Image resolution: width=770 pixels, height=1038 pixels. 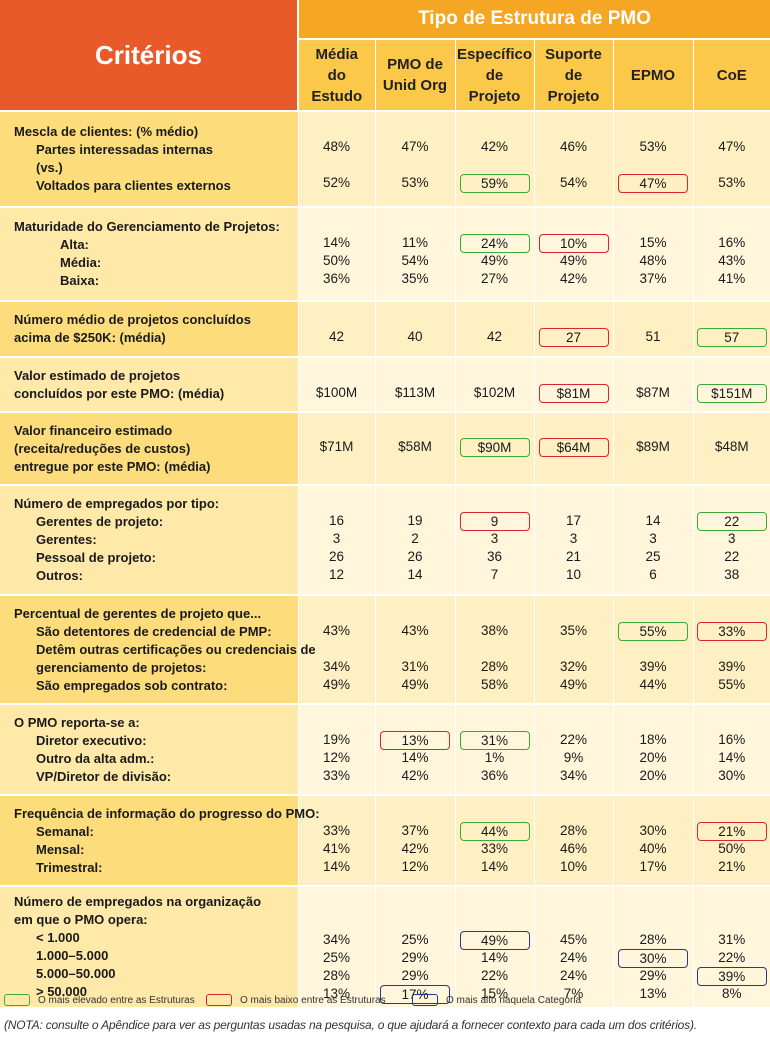 I want to click on value-column-cell: $81M, so click(x=574, y=384).